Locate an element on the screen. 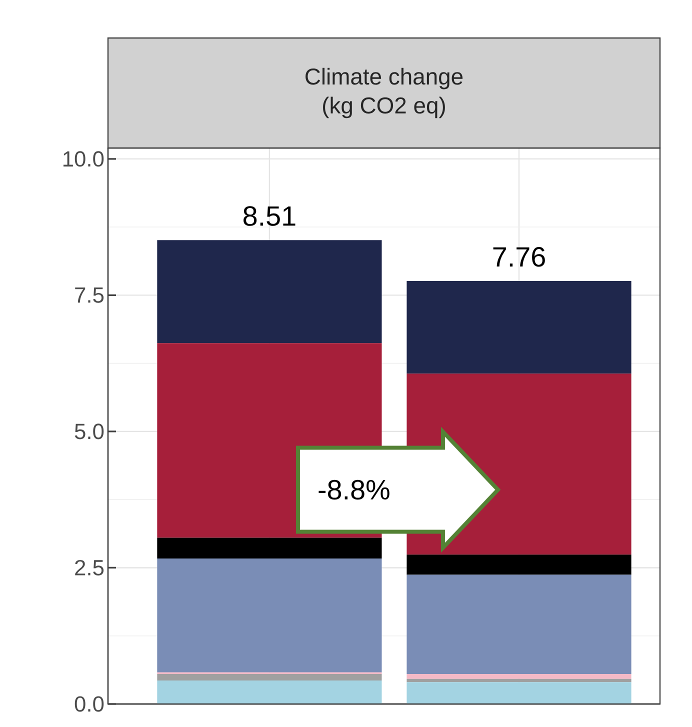 Image resolution: width=692 pixels, height=727 pixels. y-tick-label: 10.0 is located at coordinates (83, 159).